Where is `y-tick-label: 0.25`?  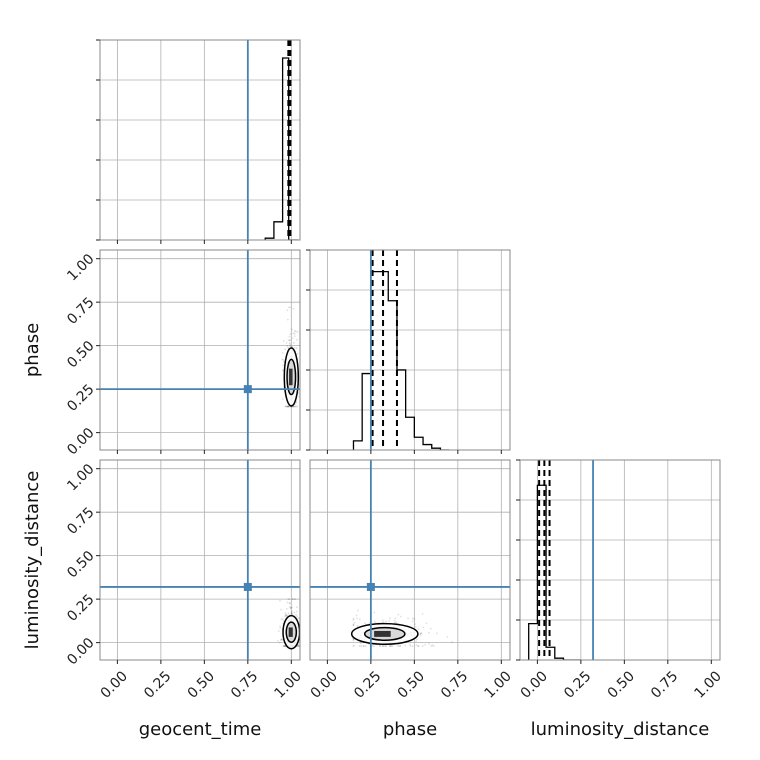 y-tick-label: 0.25 is located at coordinates (80, 397).